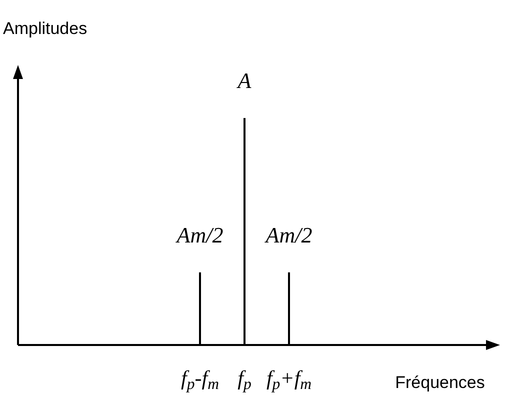 The height and width of the screenshot is (401, 512). What do you see at coordinates (440, 382) in the screenshot?
I see `x-axis-title: Fréquences` at bounding box center [440, 382].